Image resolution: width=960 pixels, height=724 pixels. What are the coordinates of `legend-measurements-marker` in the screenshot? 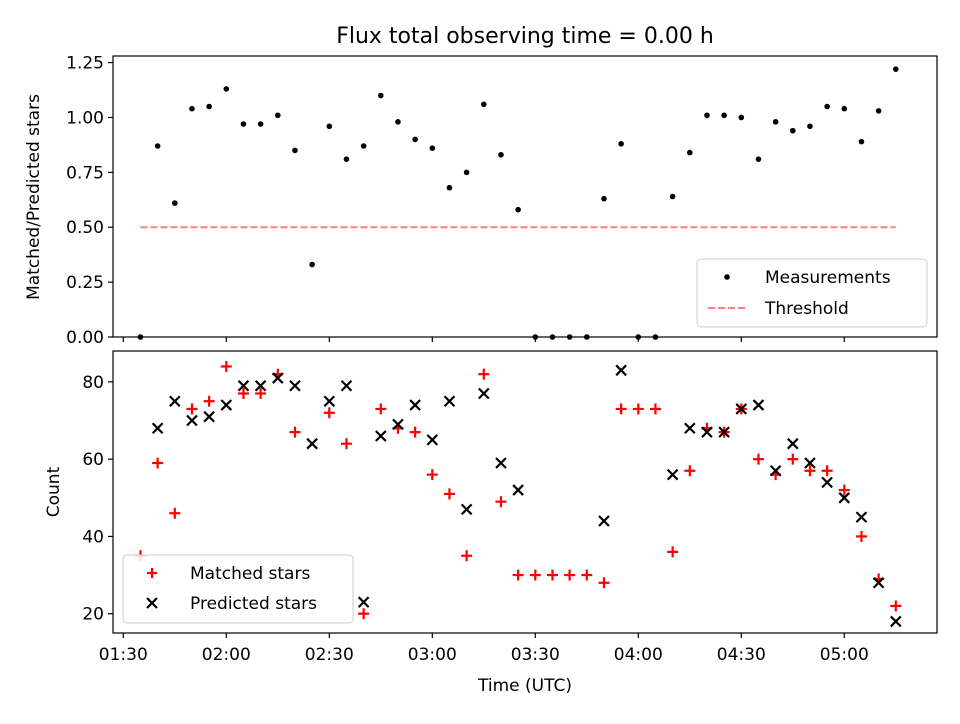 It's located at (727, 277).